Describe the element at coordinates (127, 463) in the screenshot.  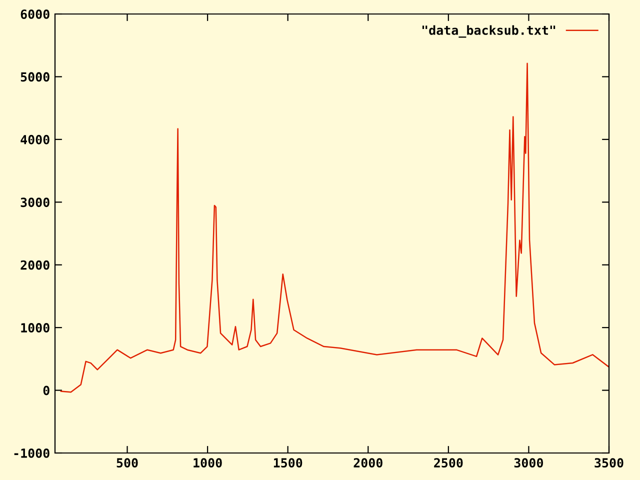
I see `x-tick-label: 500` at that location.